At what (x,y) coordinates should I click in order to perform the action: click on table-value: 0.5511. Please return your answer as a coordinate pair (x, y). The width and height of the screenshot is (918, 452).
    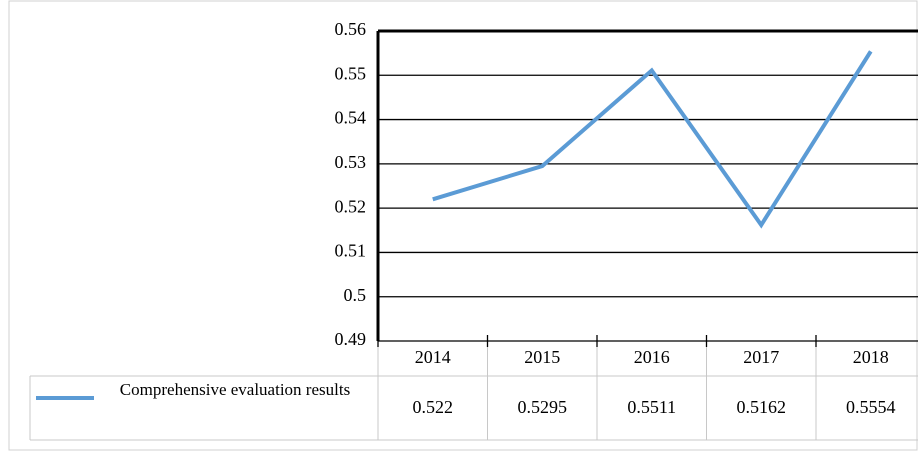
    Looking at the image, I should click on (651, 407).